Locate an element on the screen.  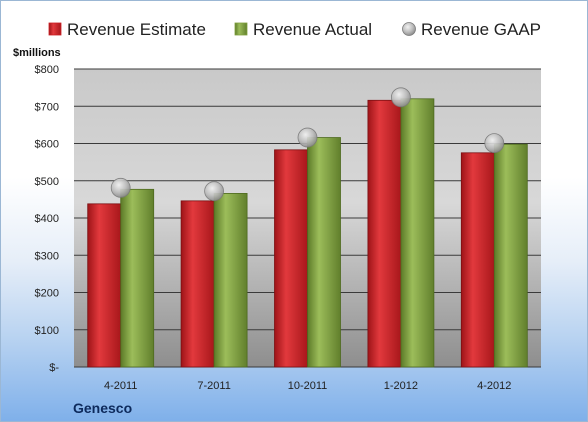
y-tick-label: $100 is located at coordinates (47, 331).